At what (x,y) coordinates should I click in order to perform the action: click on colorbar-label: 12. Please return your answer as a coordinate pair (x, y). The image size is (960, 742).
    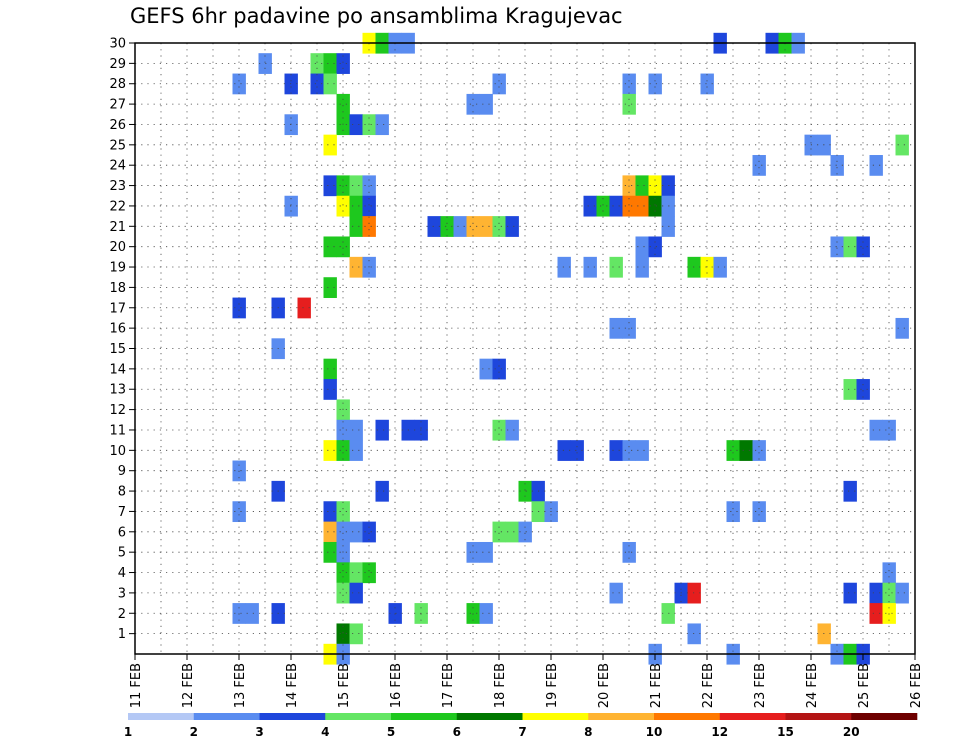
    Looking at the image, I should click on (719, 732).